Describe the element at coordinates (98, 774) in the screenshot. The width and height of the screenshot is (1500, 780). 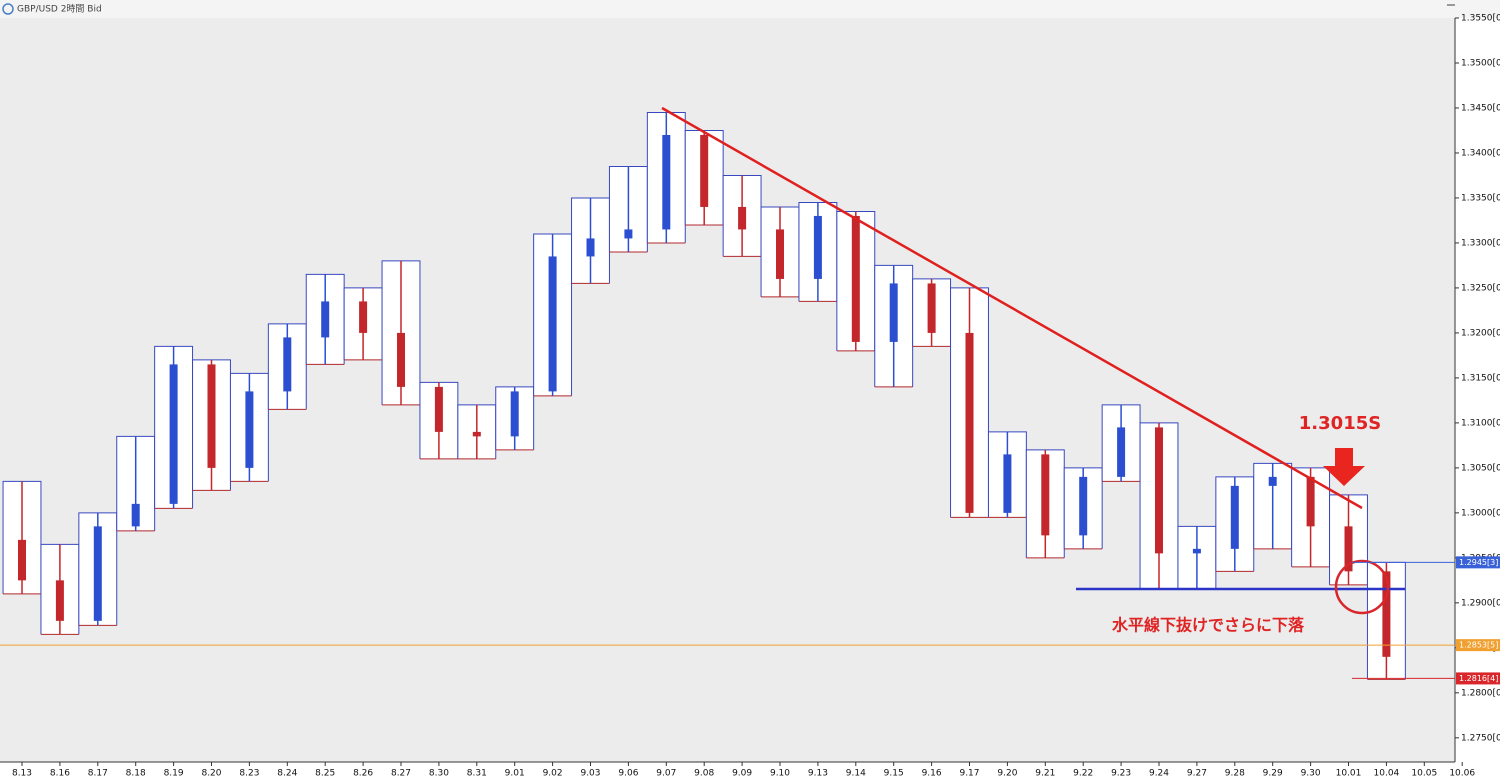
I see `x-tick-label: 8.17` at that location.